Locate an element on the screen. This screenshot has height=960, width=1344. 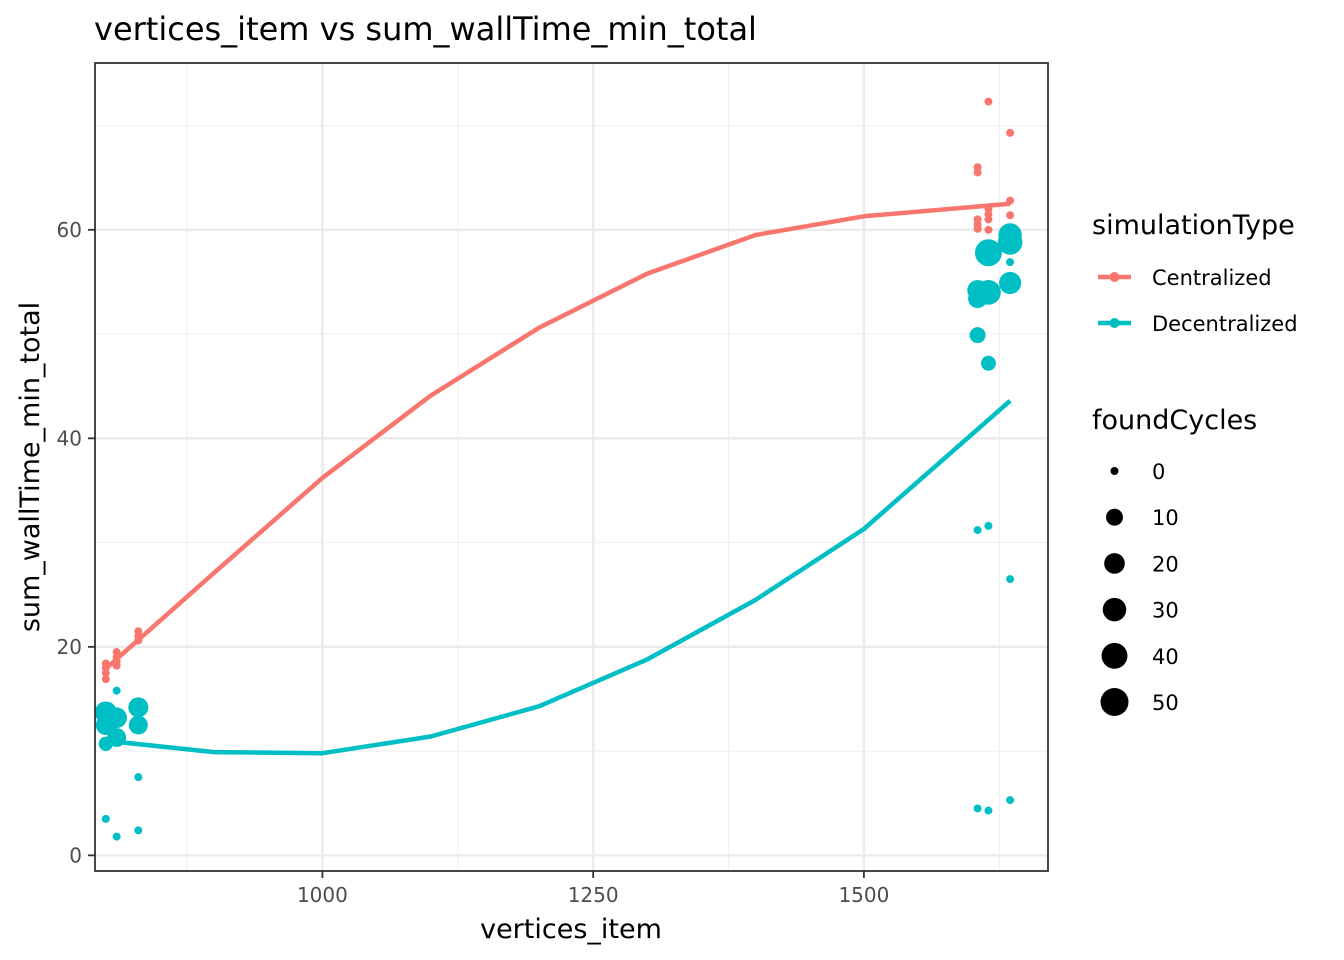
legend-color-title: simulationType is located at coordinates (1193, 225).